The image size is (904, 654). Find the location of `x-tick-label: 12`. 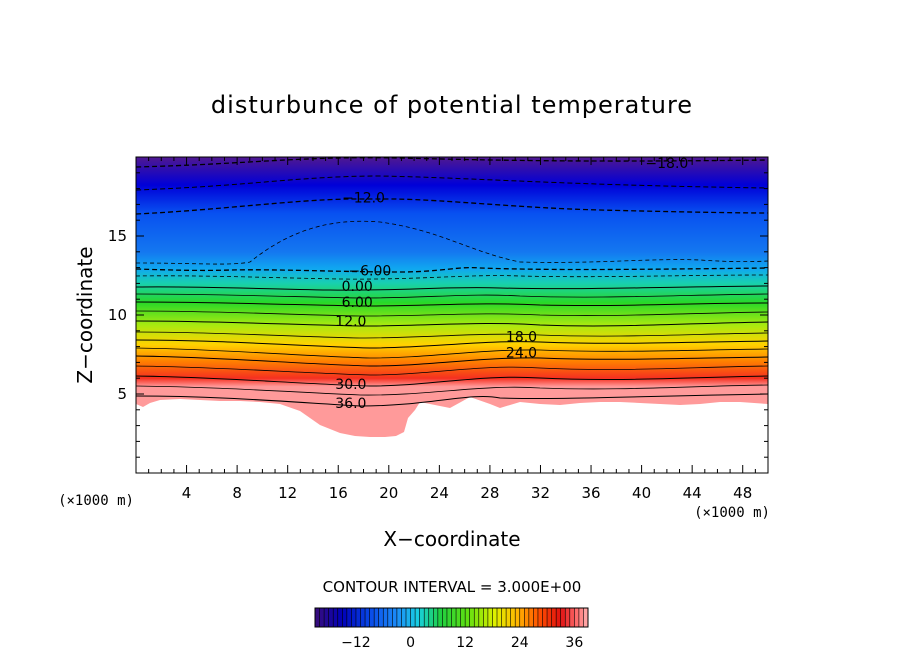

x-tick-label: 12 is located at coordinates (287, 493).